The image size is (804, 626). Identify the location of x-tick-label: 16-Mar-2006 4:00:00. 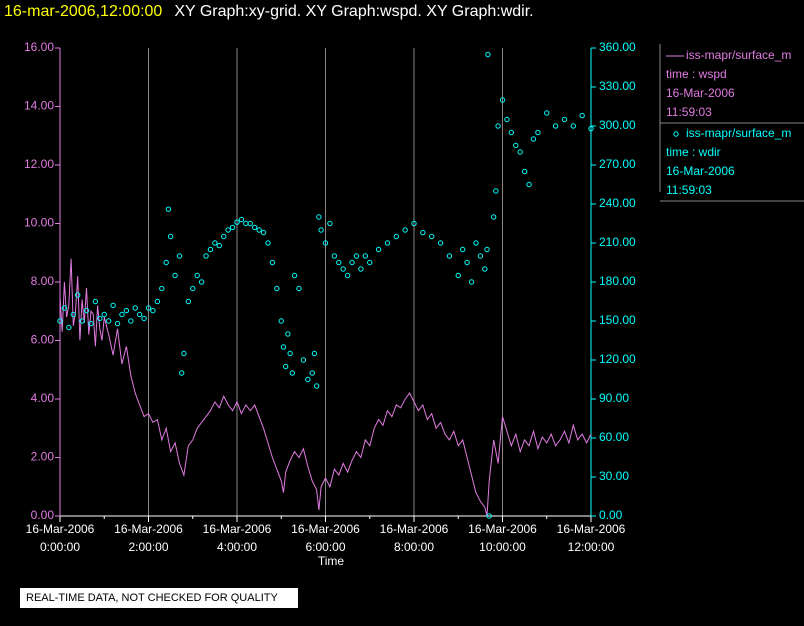
(237, 538).